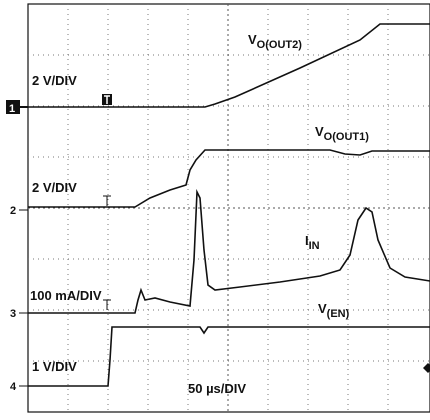 The image size is (430, 420). Describe the element at coordinates (229, 178) in the screenshot. I see `trace-out1` at that location.